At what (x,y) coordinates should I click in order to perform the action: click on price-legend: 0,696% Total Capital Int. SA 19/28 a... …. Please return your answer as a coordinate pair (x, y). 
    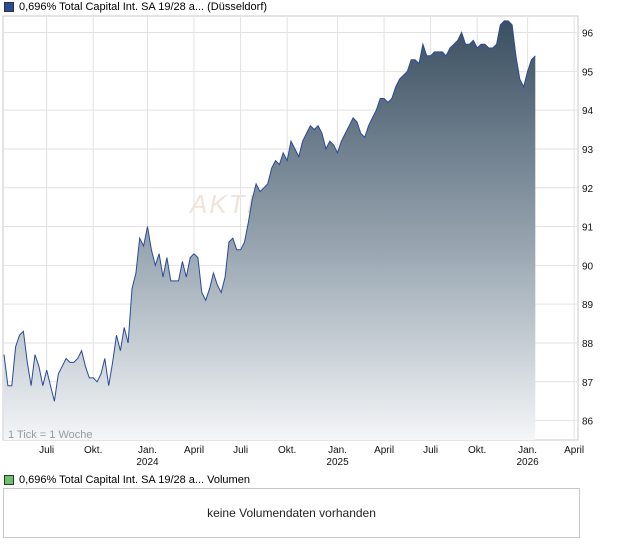
    Looking at the image, I should click on (135, 7).